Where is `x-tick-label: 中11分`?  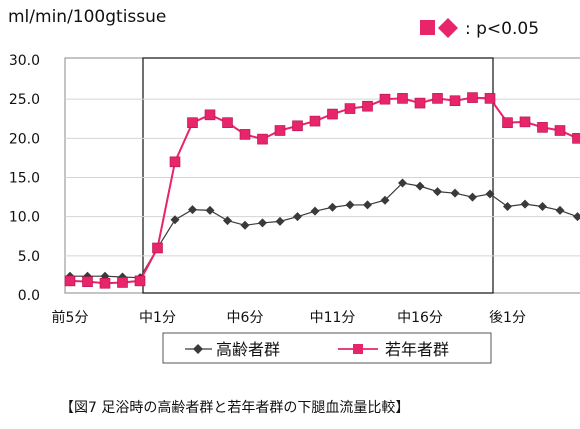
x-tick-label: 中11分 is located at coordinates (333, 318).